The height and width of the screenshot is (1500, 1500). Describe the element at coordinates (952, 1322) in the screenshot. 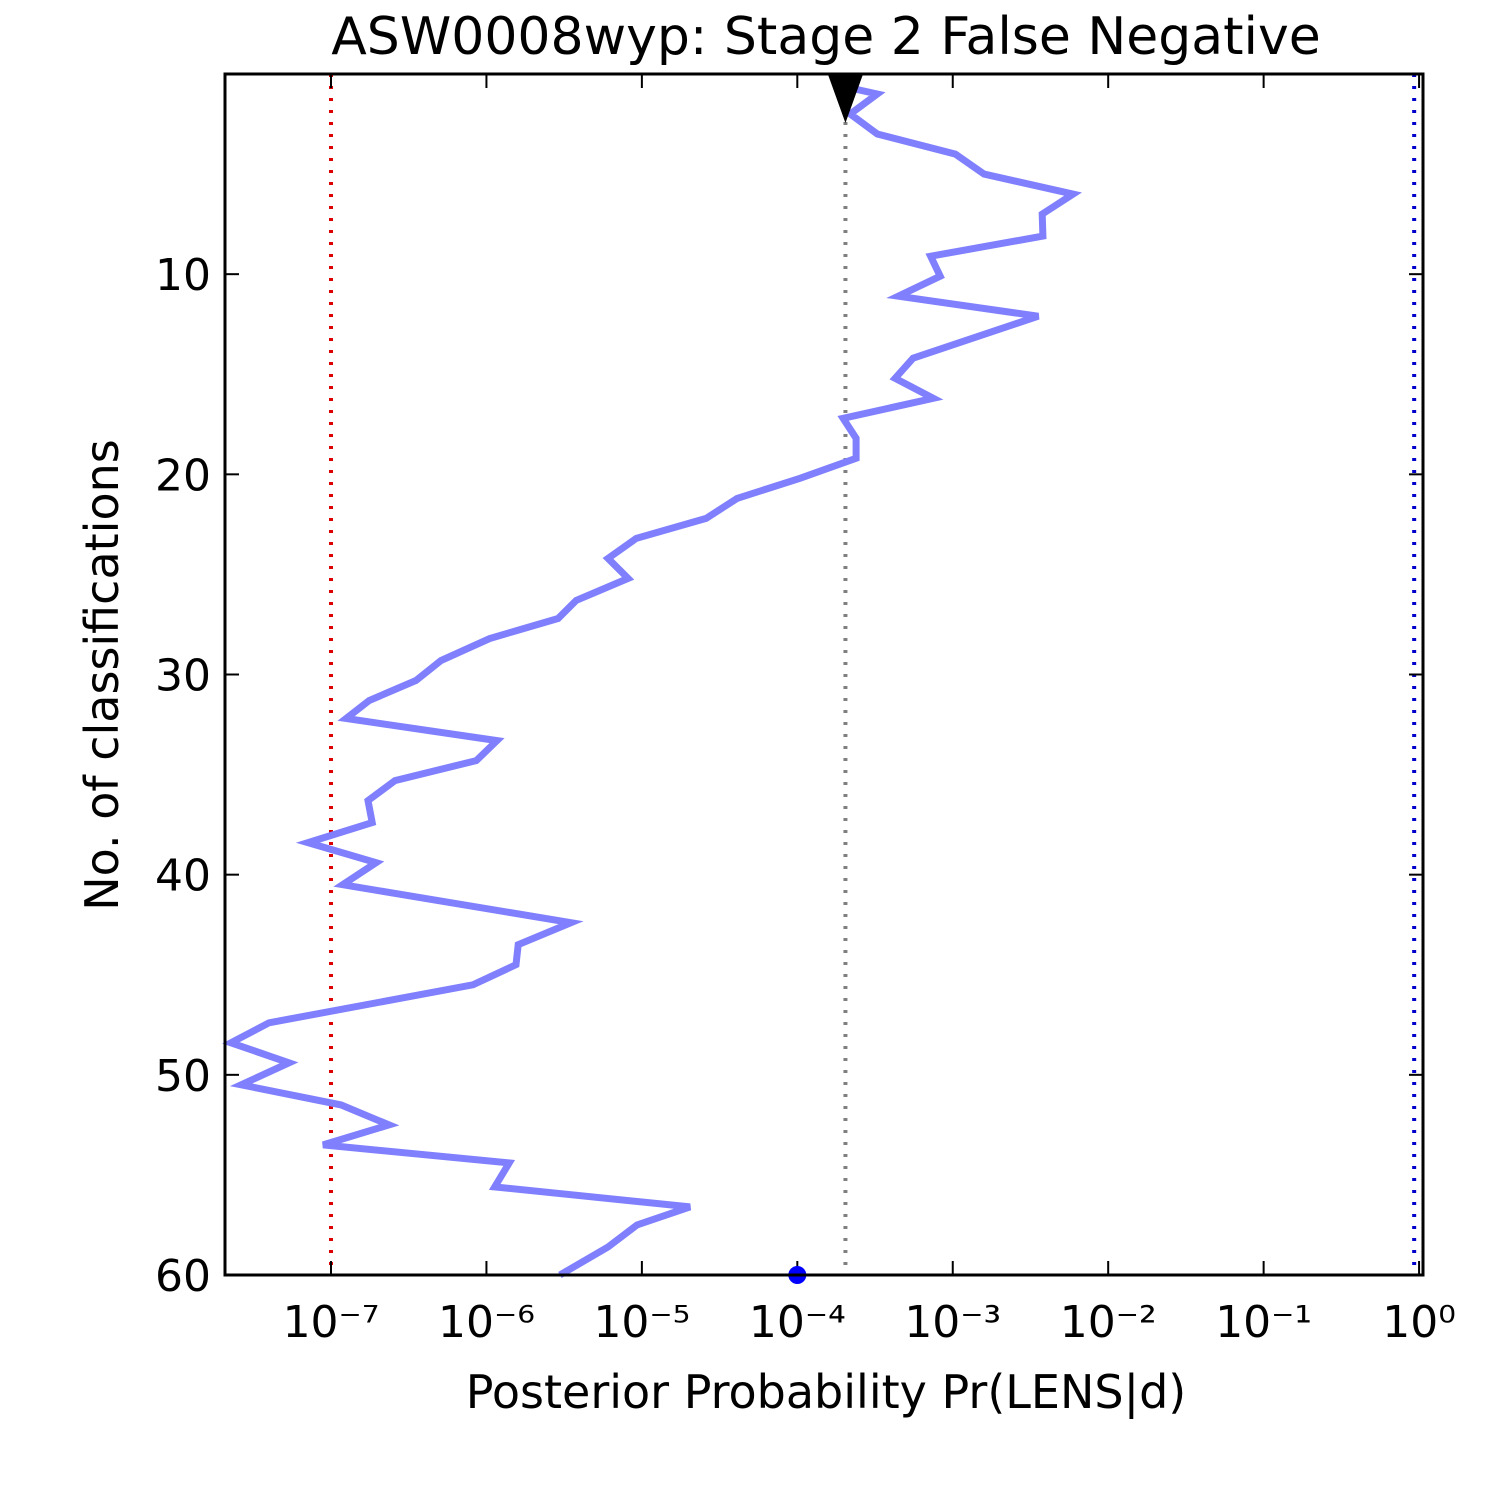

I see `x-tick-label: 10⁻³` at that location.